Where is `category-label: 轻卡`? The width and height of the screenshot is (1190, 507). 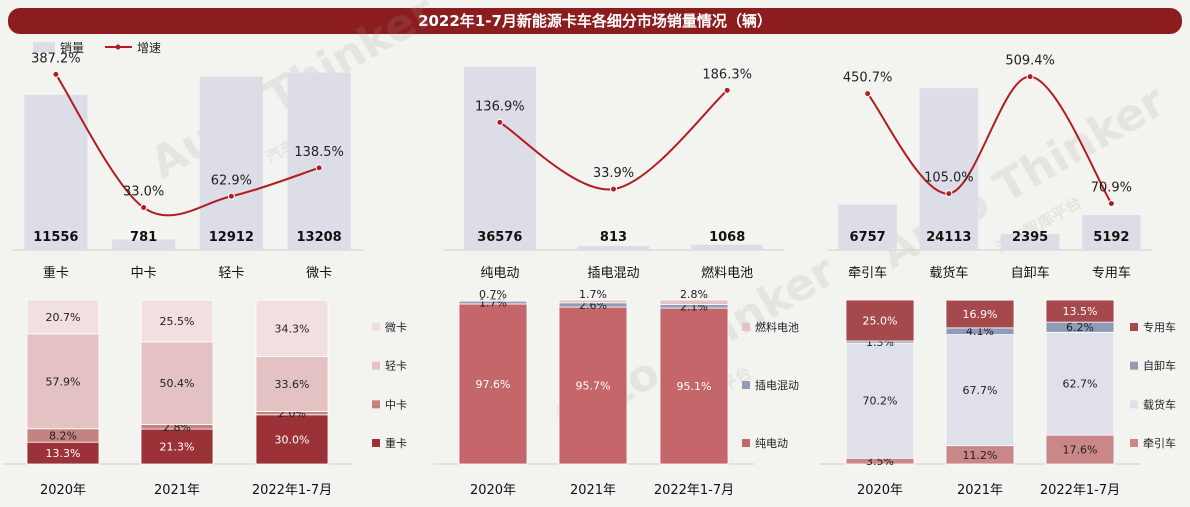
category-label: 轻卡 is located at coordinates (231, 273).